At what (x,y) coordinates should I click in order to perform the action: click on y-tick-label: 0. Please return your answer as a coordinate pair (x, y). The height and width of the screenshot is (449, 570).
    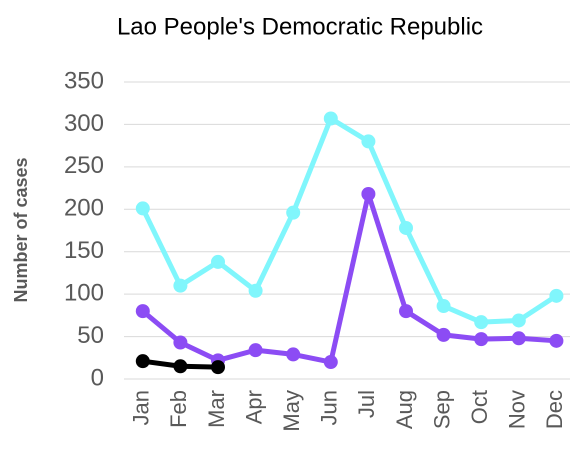
    Looking at the image, I should click on (97, 377).